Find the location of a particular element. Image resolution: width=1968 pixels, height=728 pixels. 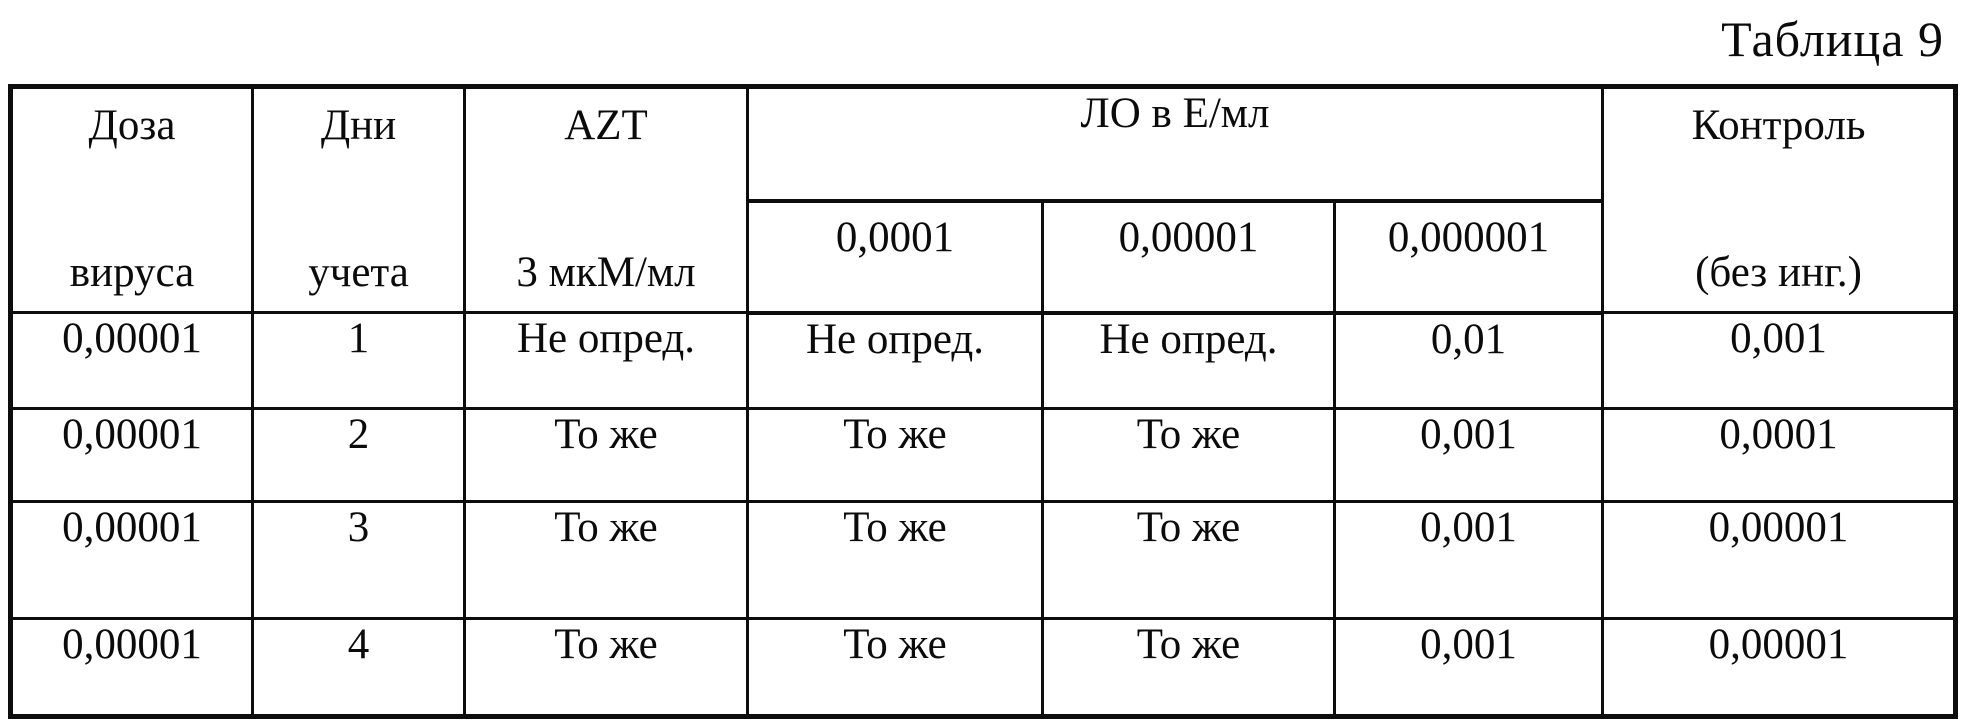

header-lo-group: ЛО в Е/мл is located at coordinates (1175, 143).